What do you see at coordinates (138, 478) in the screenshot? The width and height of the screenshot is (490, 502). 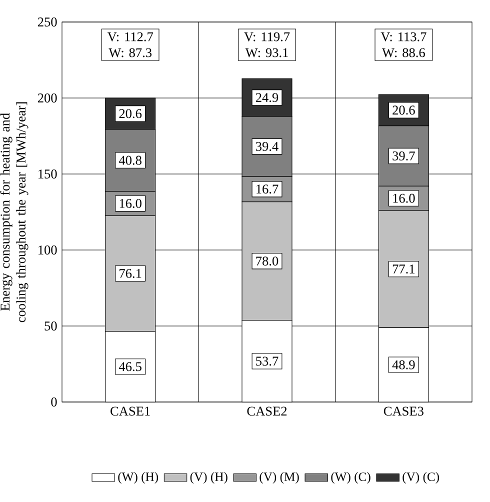 I see `legend-label: (W) (H)` at bounding box center [138, 478].